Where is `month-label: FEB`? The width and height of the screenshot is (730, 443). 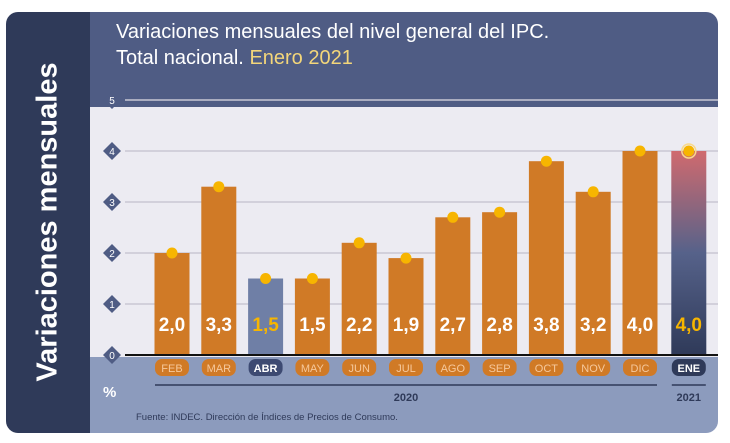
month-label: FEB is located at coordinates (171, 369).